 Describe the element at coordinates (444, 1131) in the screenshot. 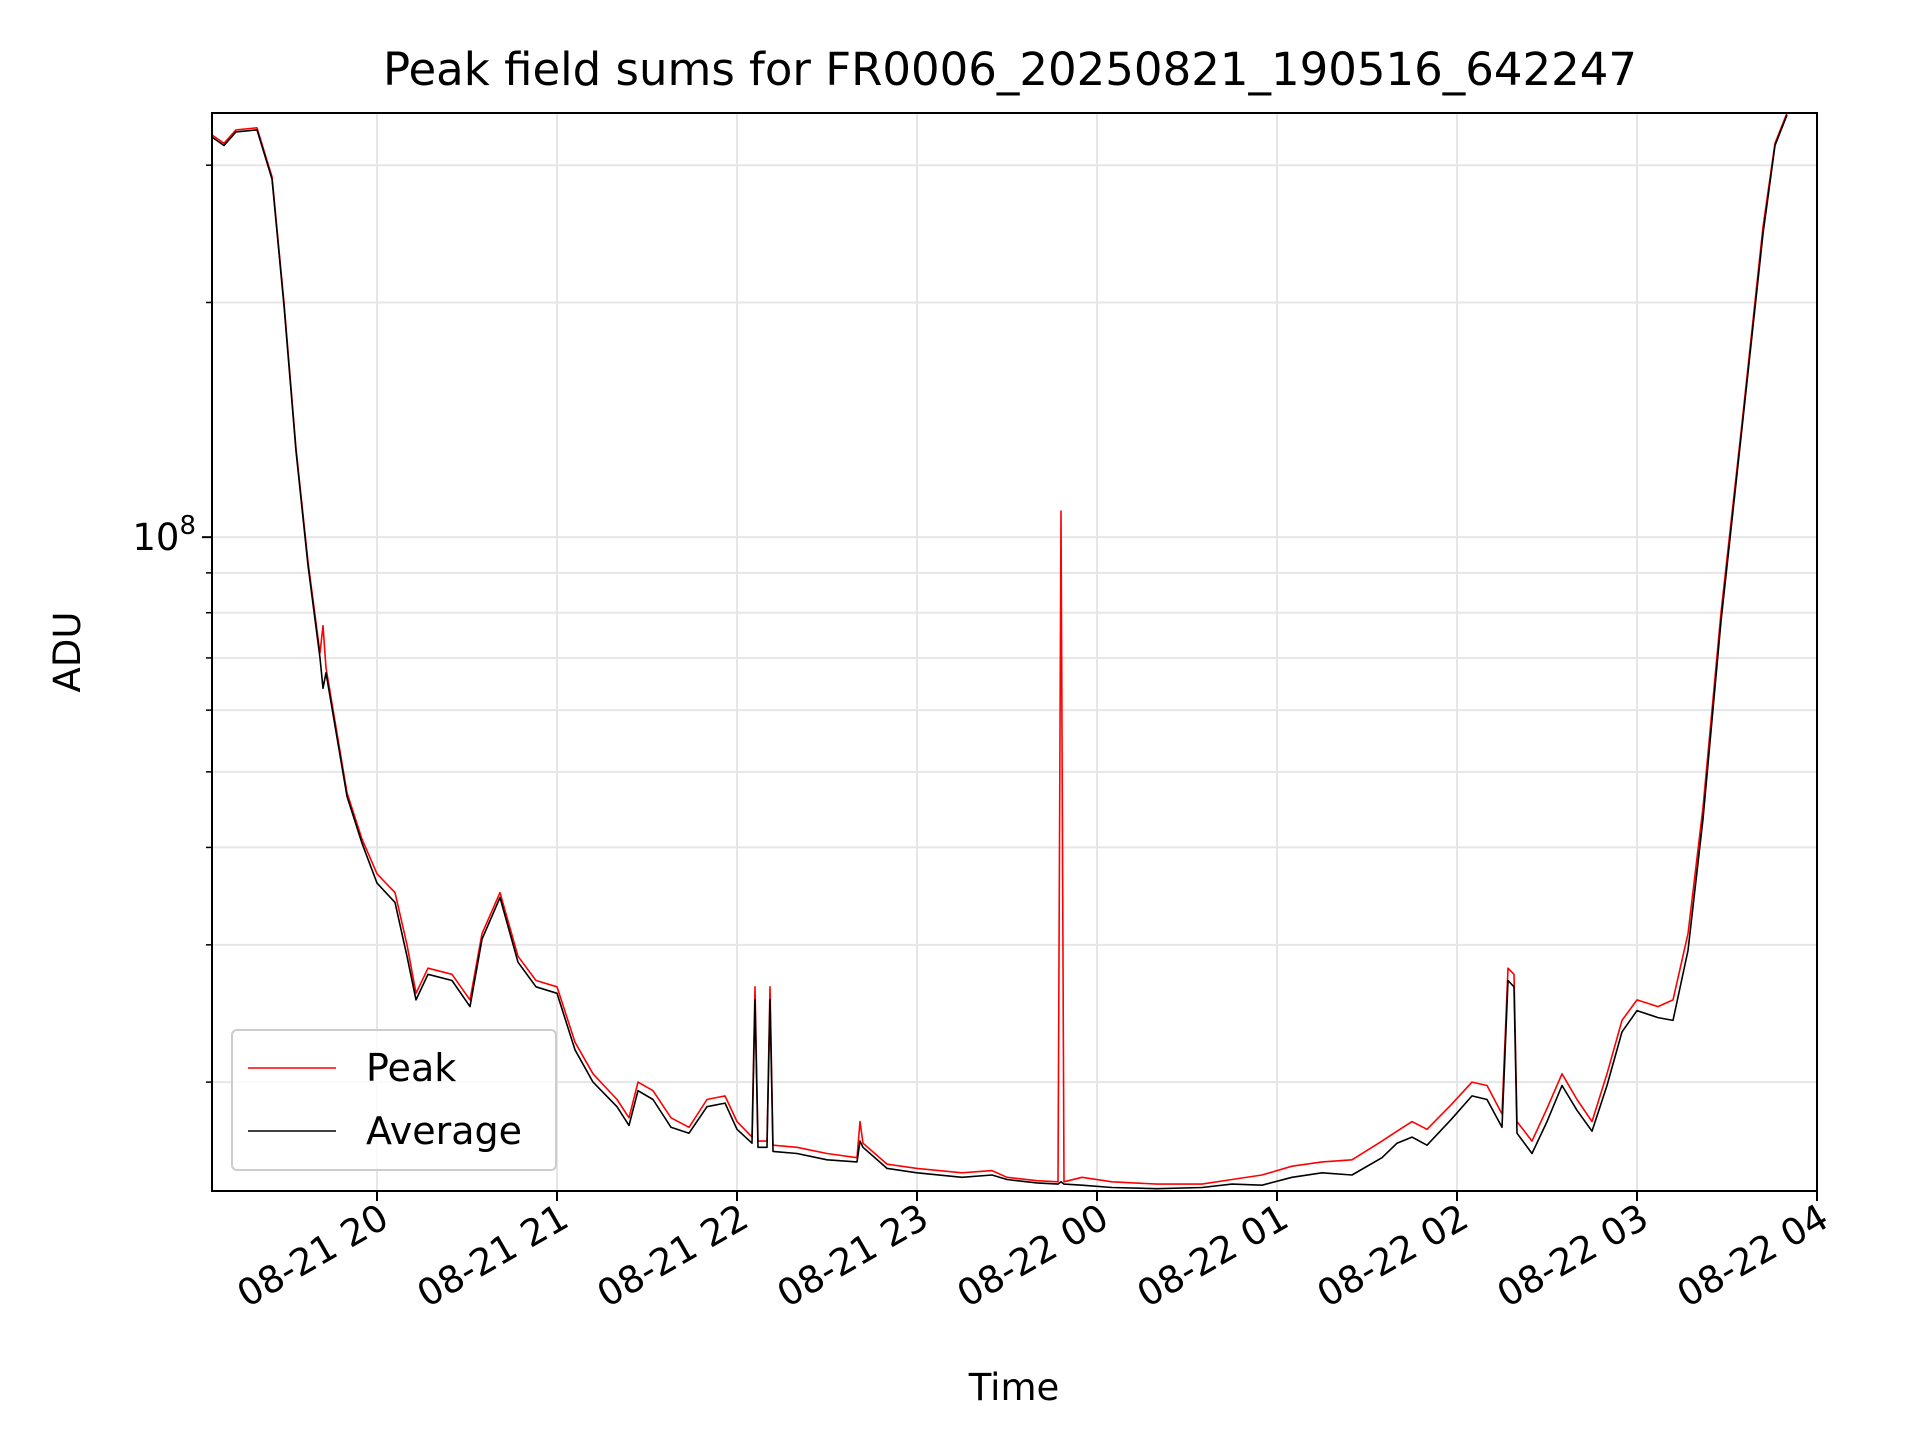

I see `legend-label-average: Average` at that location.